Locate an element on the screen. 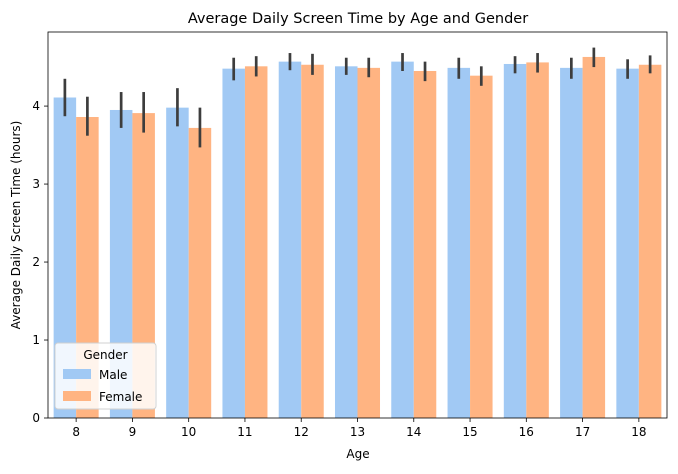  x-tick-label: 17 is located at coordinates (582, 432).